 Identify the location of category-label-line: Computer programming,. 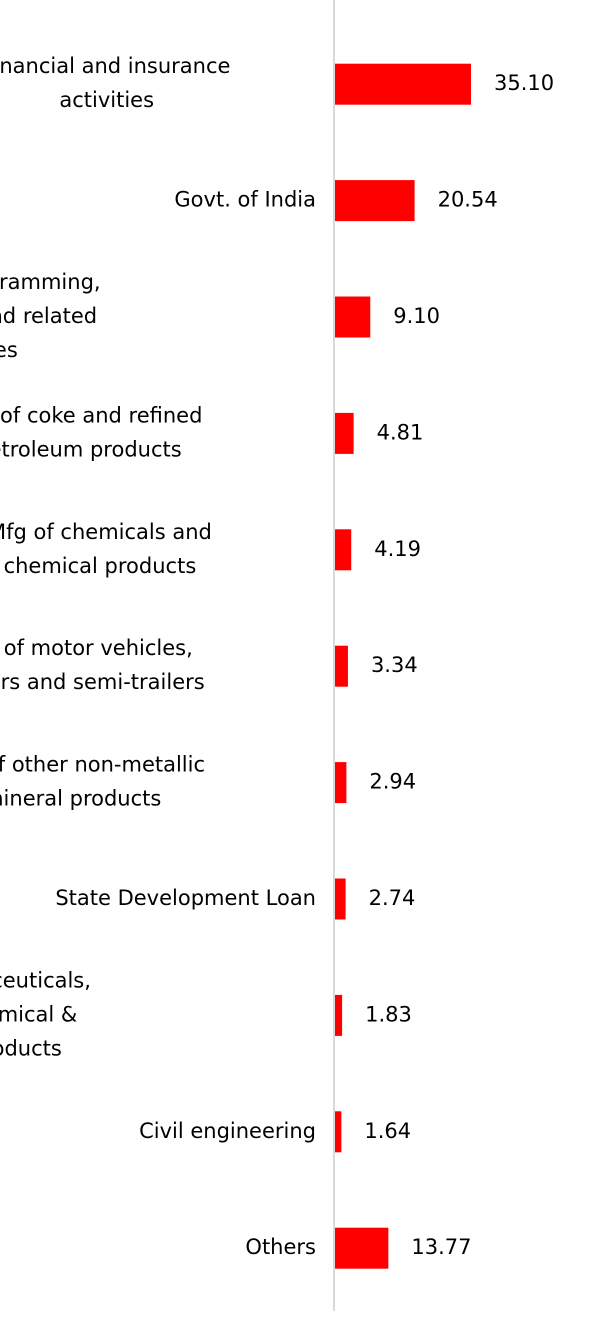
(50, 282).